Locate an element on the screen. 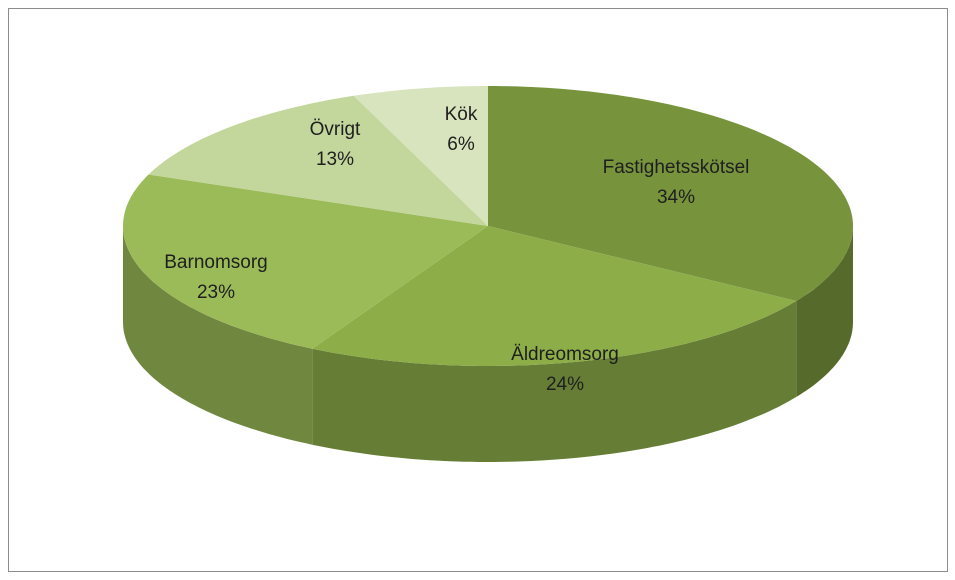  slice-label: Övrigt is located at coordinates (335, 129).